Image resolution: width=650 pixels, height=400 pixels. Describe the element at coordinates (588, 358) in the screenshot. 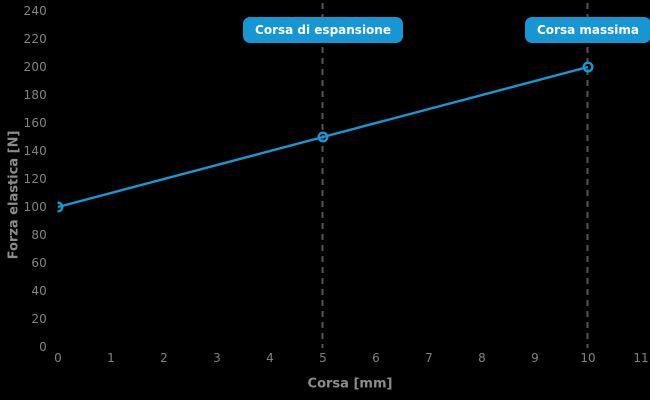

I see `x-tick-label: 10` at that location.